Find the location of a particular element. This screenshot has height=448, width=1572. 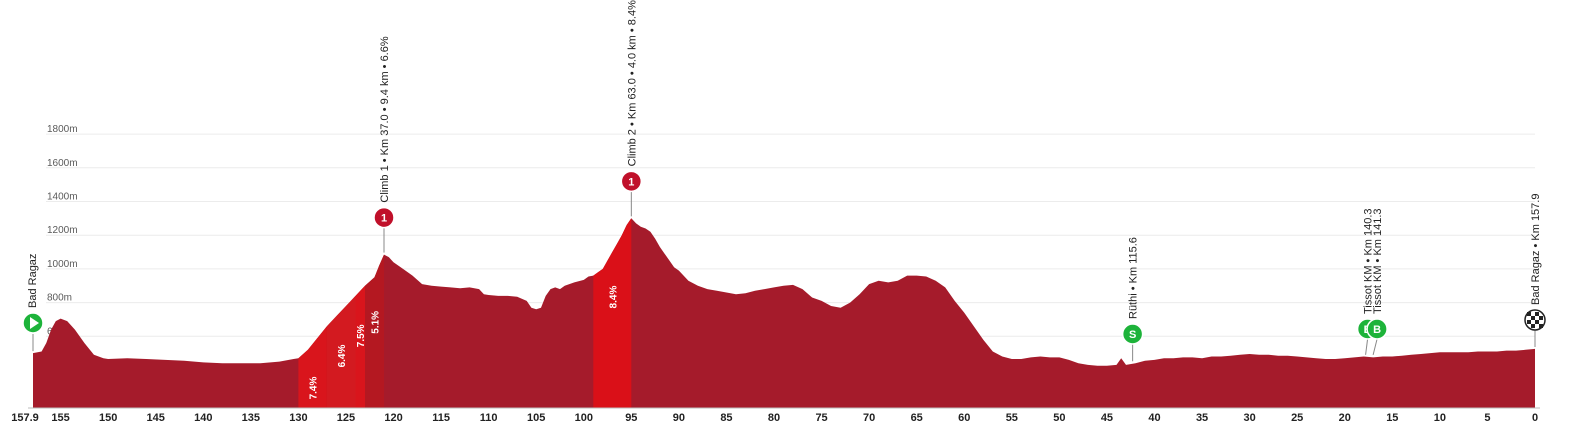

gradient-label: 7.4% is located at coordinates (314, 387).